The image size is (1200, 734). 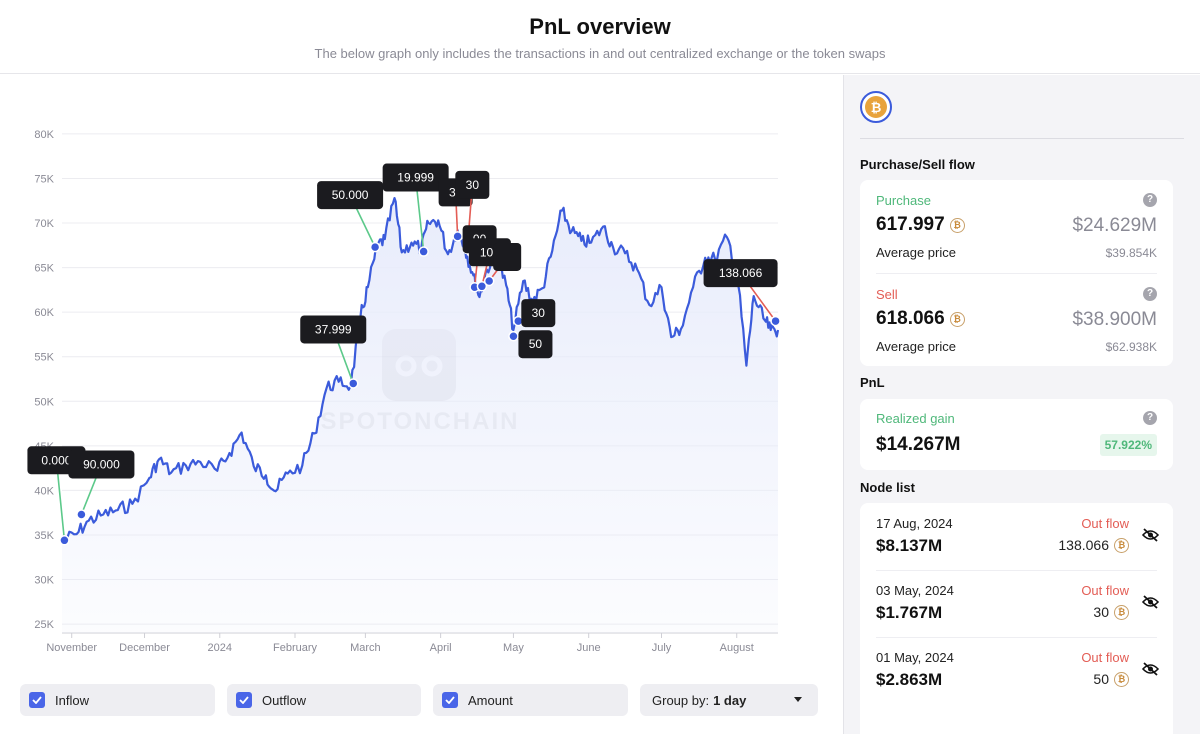 What do you see at coordinates (915, 657) in the screenshot?
I see `node-date: 01 May, 2024` at bounding box center [915, 657].